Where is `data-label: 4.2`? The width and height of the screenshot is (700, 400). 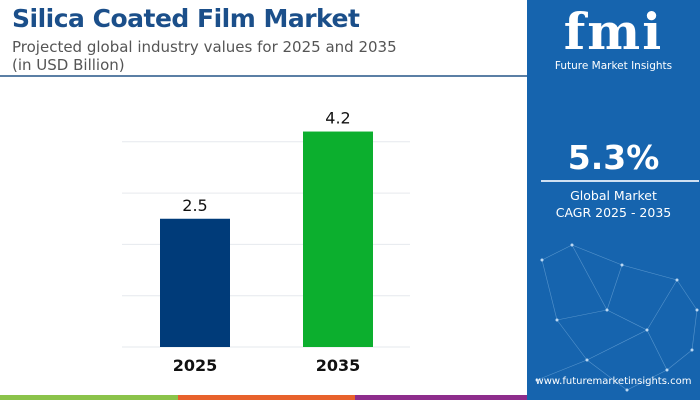
data-label: 4.2 is located at coordinates (337, 118).